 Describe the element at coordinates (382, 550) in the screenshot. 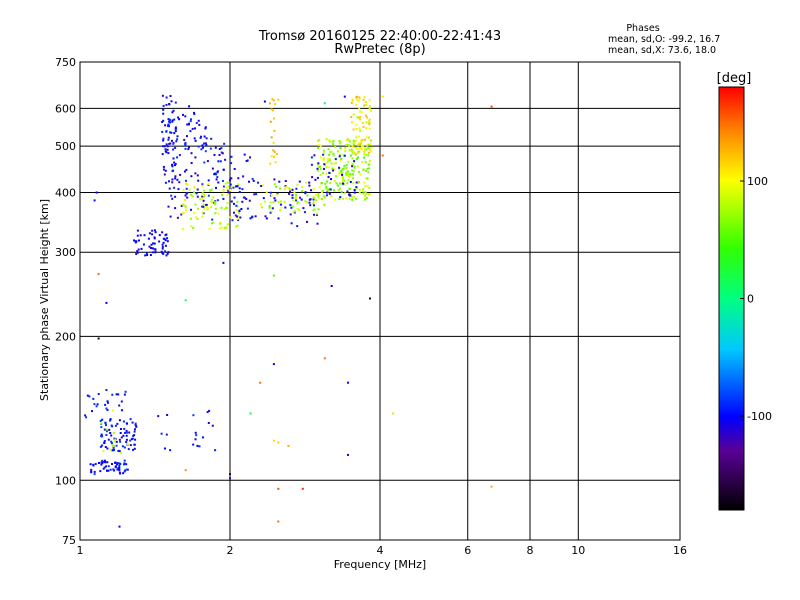

I see `x-axis: 1 2 4 6 8 10 16` at that location.